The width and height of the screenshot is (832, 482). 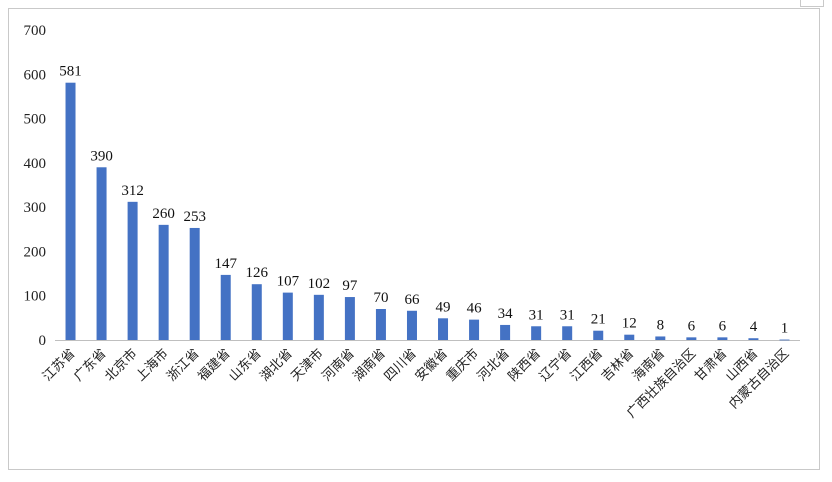 What do you see at coordinates (35, 186) in the screenshot?
I see `y-axis-ticks: 0 100 200 300 400 500 600 700` at bounding box center [35, 186].